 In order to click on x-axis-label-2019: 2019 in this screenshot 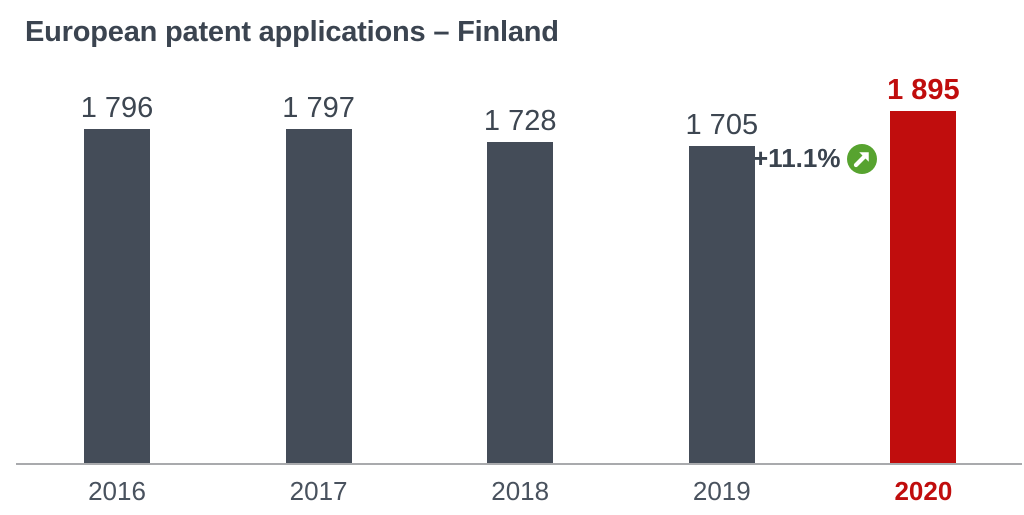, I will do `click(721, 491)`.